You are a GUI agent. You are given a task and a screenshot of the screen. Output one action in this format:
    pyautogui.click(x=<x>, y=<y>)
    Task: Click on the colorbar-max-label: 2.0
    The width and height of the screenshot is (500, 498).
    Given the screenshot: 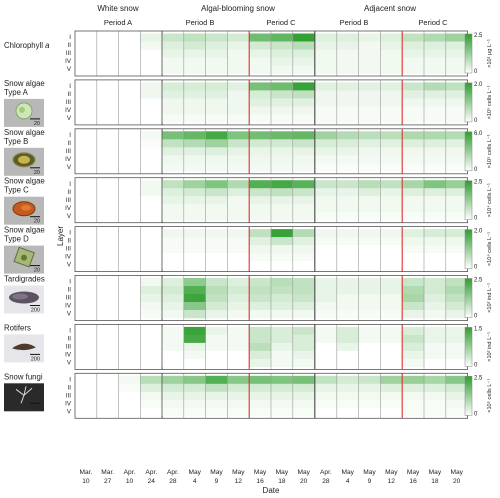 What is the action you would take?
    pyautogui.click(x=478, y=232)
    